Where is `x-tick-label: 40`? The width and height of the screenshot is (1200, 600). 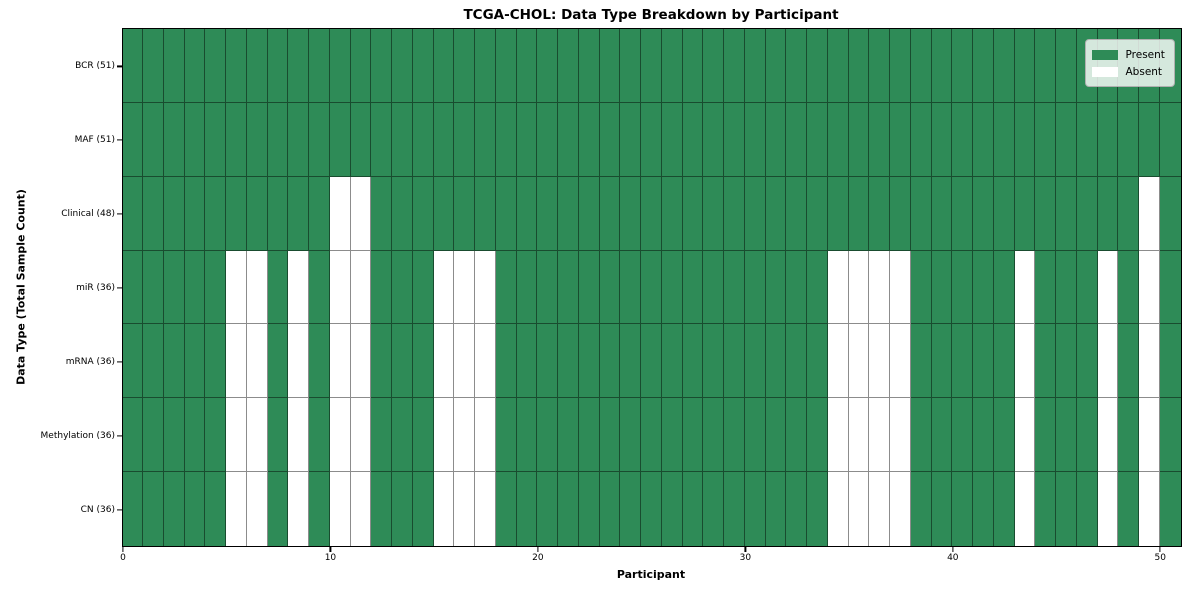
x-tick-label: 40 is located at coordinates (953, 558).